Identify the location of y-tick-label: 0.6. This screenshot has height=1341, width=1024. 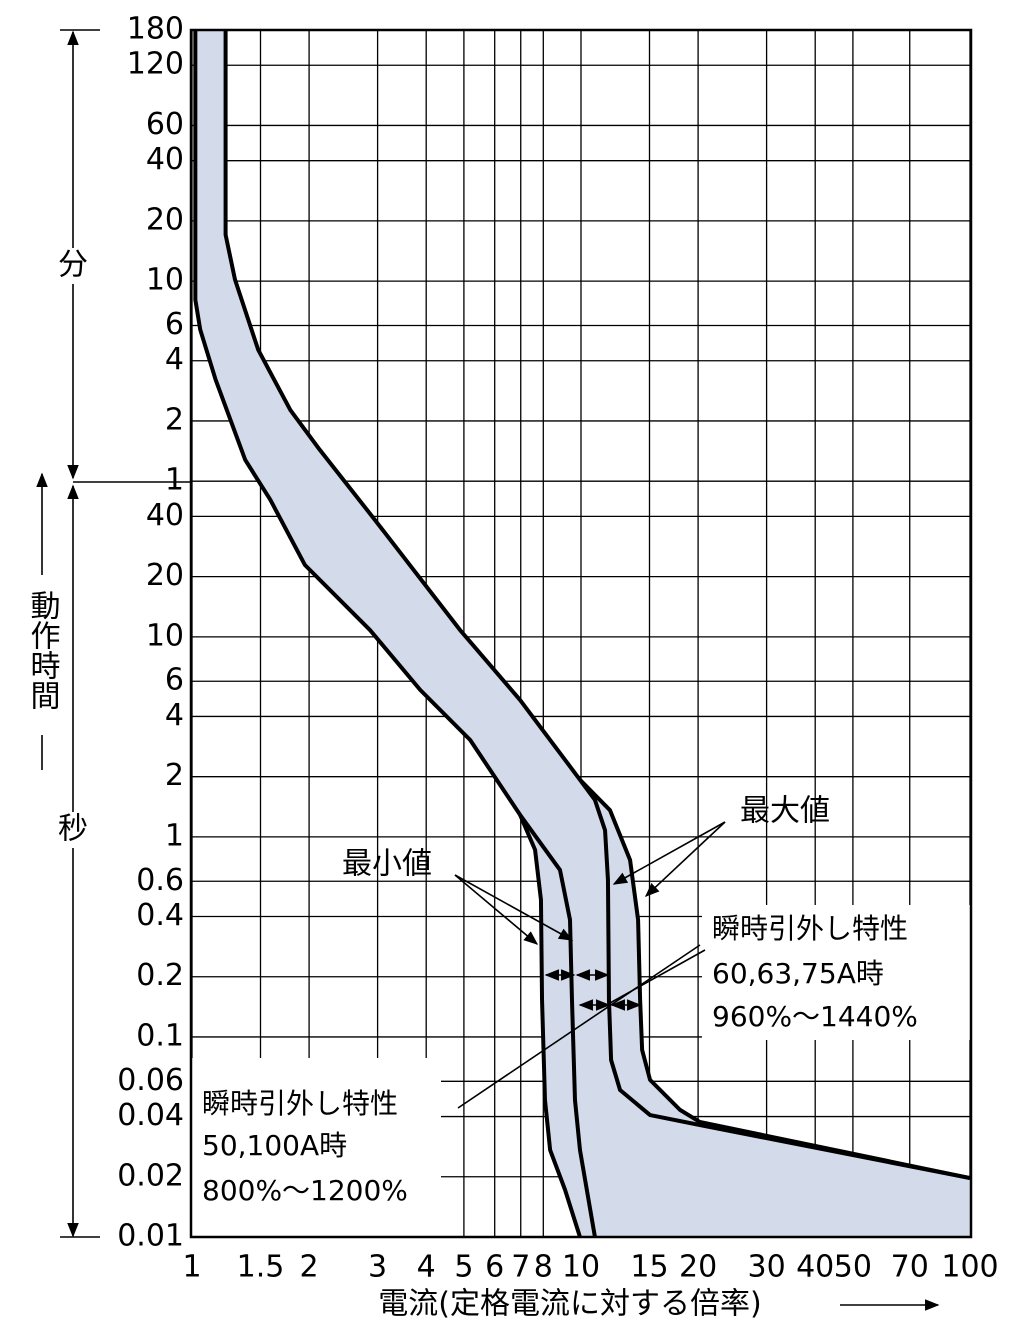
(160, 880).